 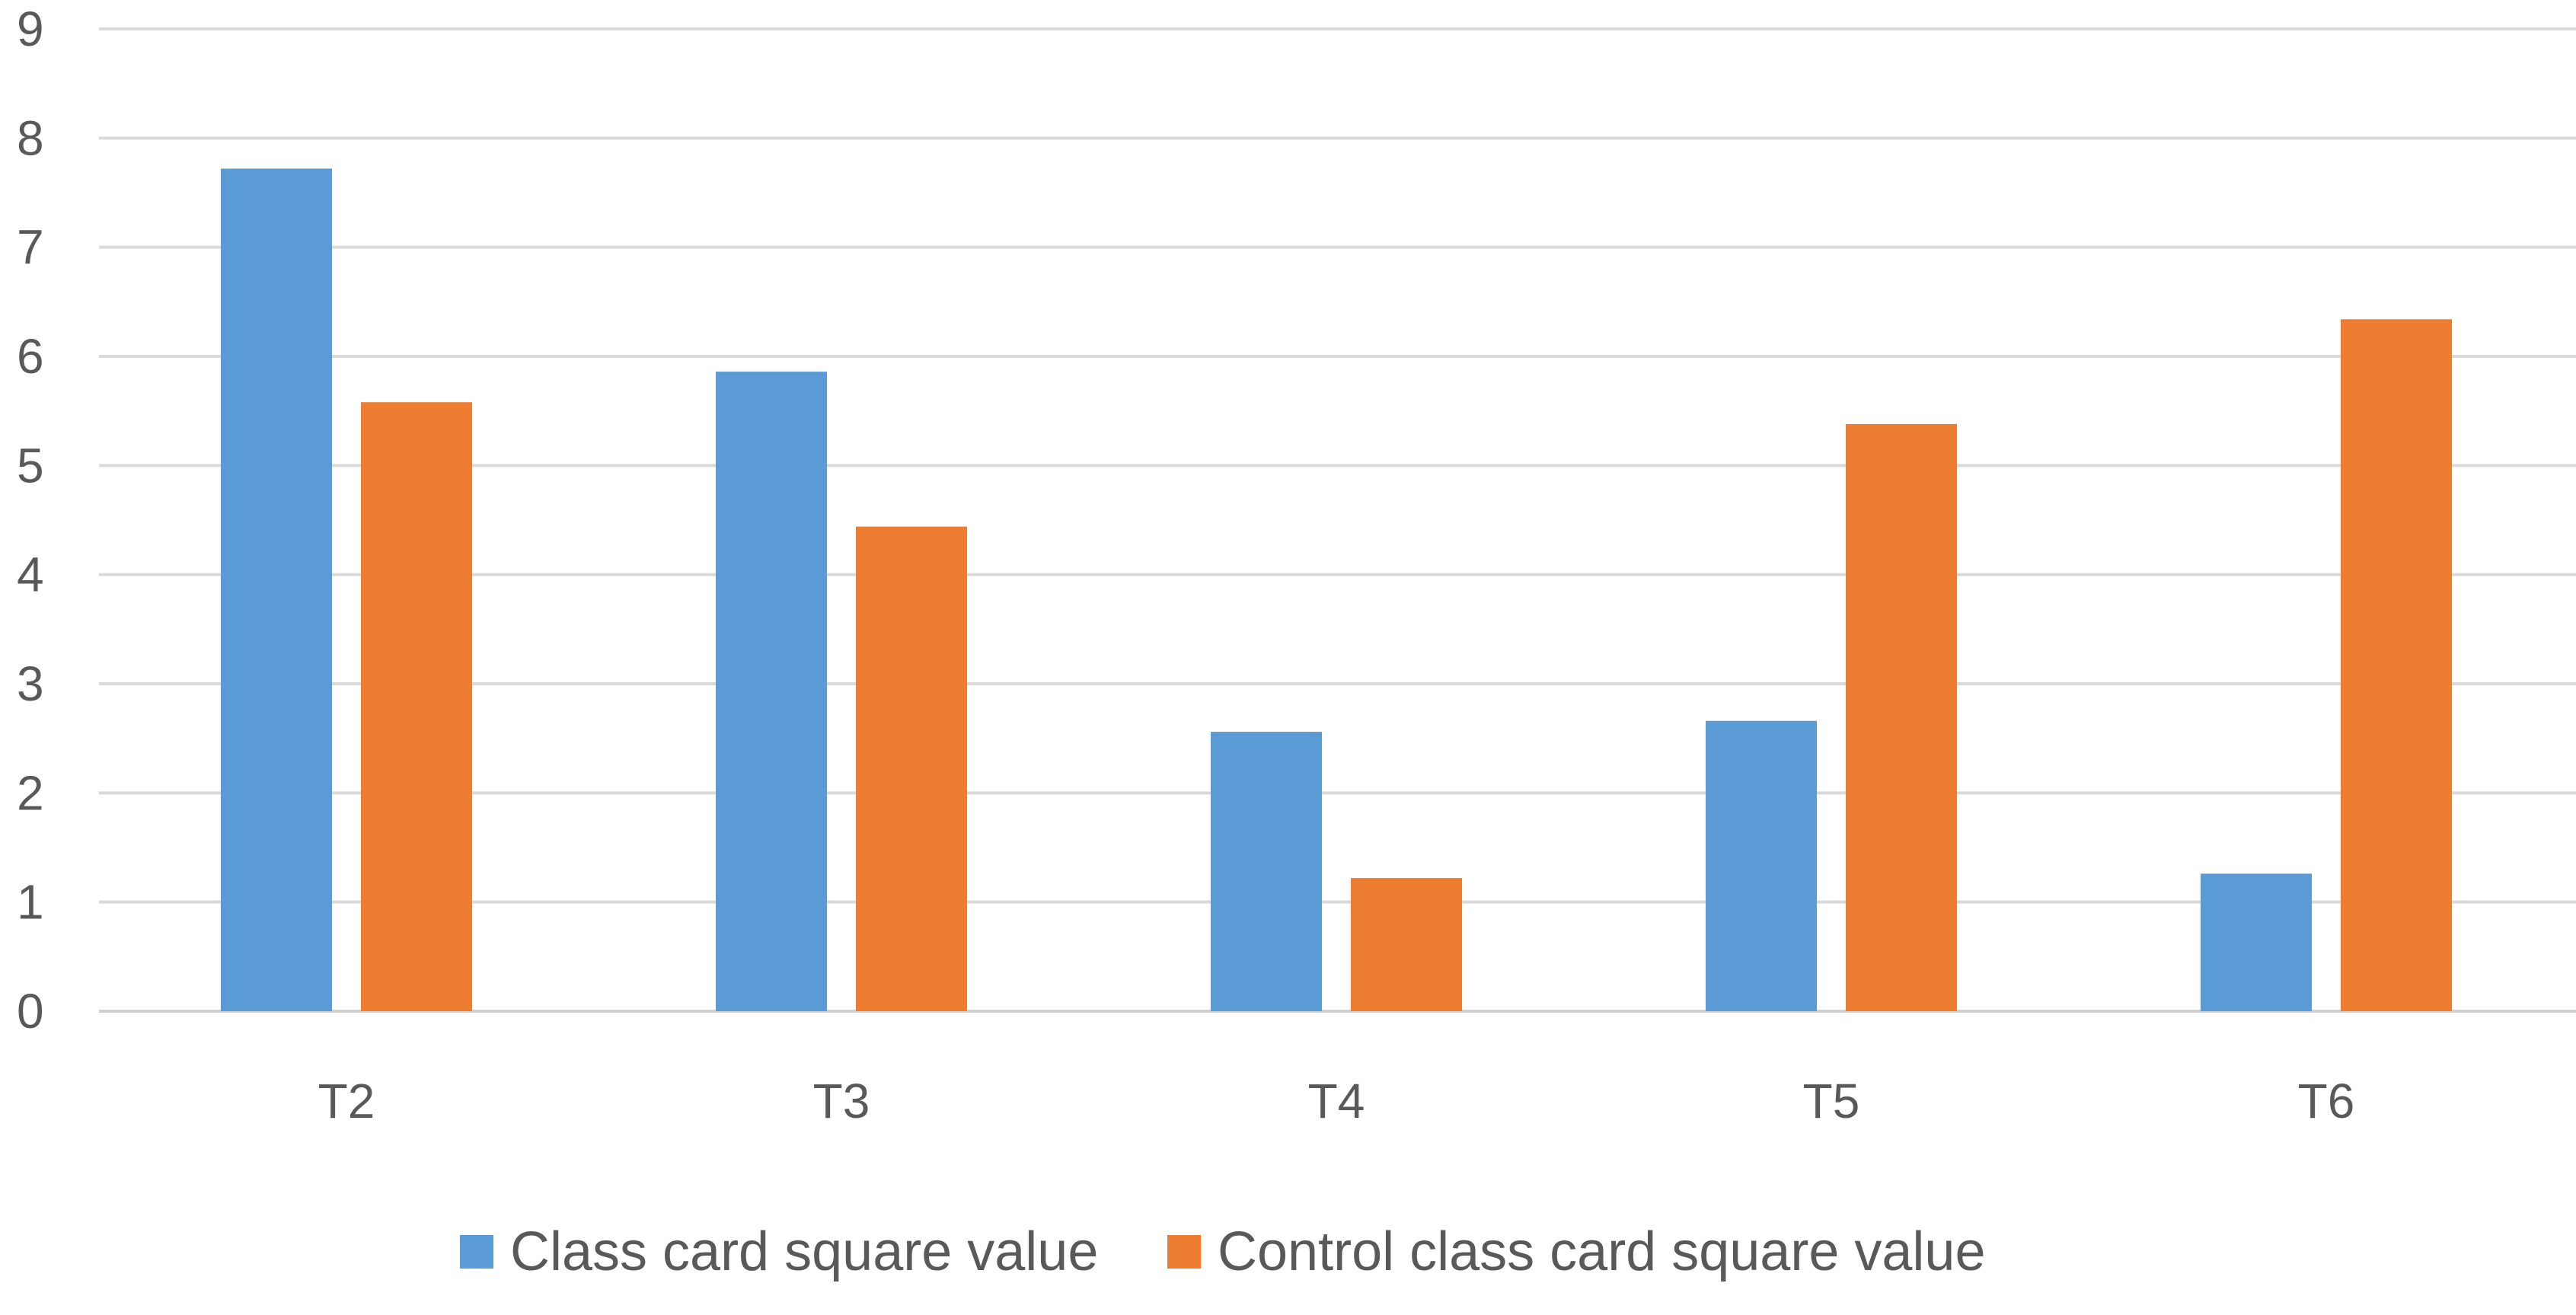 I want to click on y-tick-label: 9, so click(x=30, y=29).